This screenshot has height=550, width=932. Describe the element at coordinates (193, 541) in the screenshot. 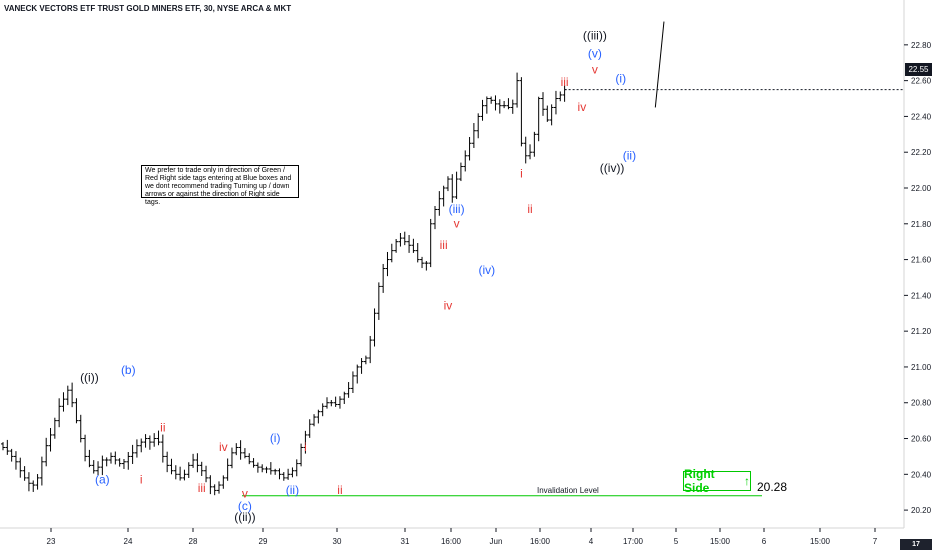

I see `time-tick-label: 28` at that location.